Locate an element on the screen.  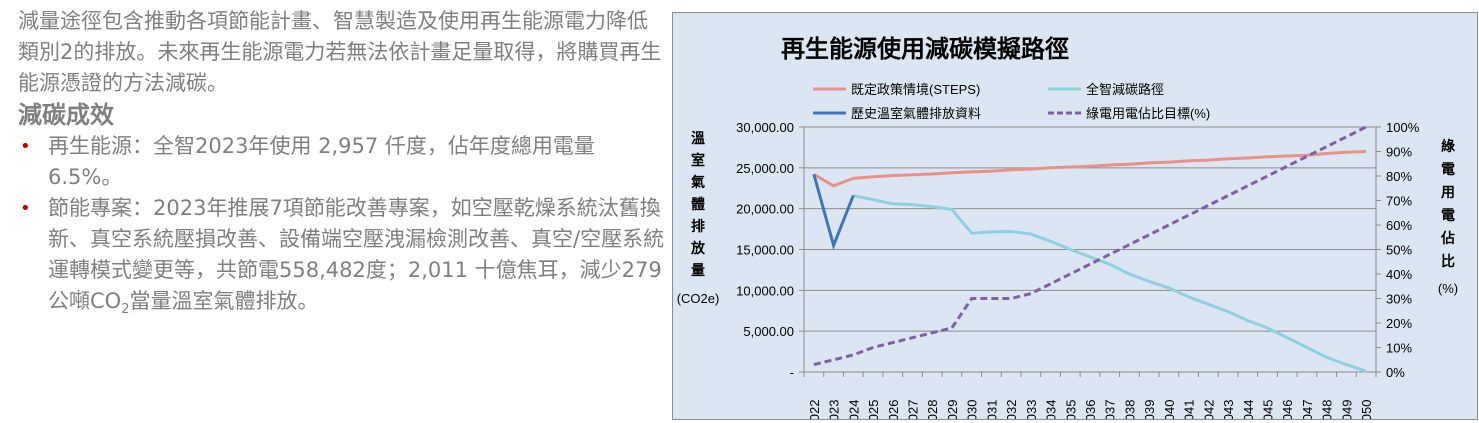
x-tick-label: 2049 is located at coordinates (1346, 409).